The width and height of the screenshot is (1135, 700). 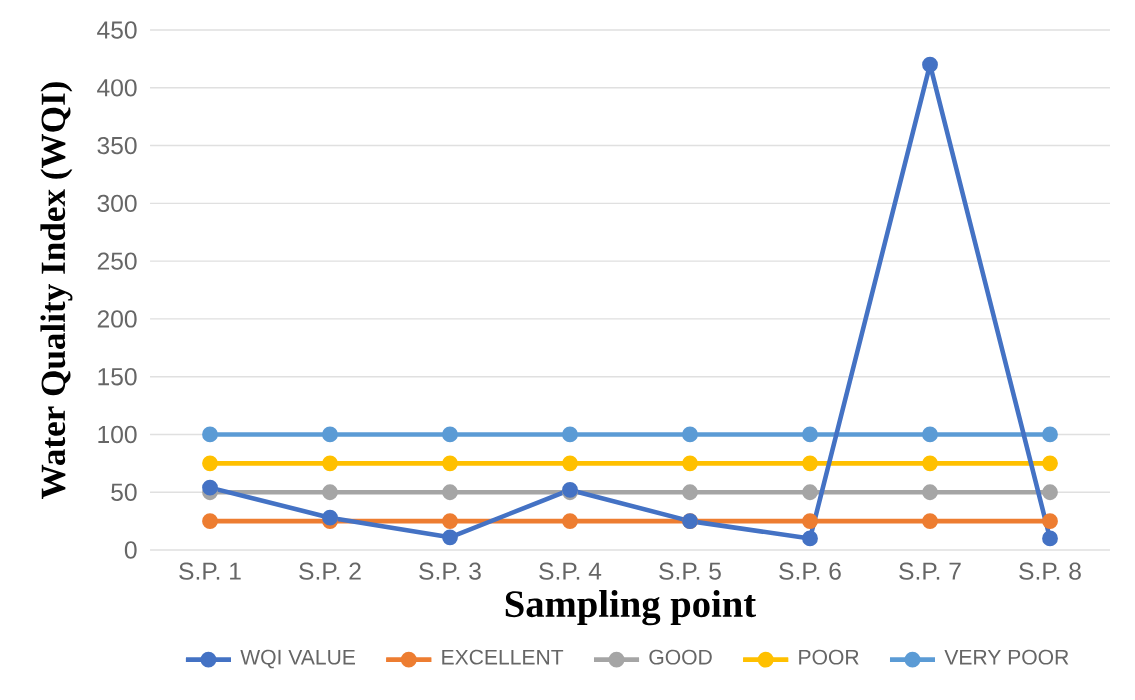 What do you see at coordinates (117, 261) in the screenshot?
I see `y-tick-label: 250` at bounding box center [117, 261].